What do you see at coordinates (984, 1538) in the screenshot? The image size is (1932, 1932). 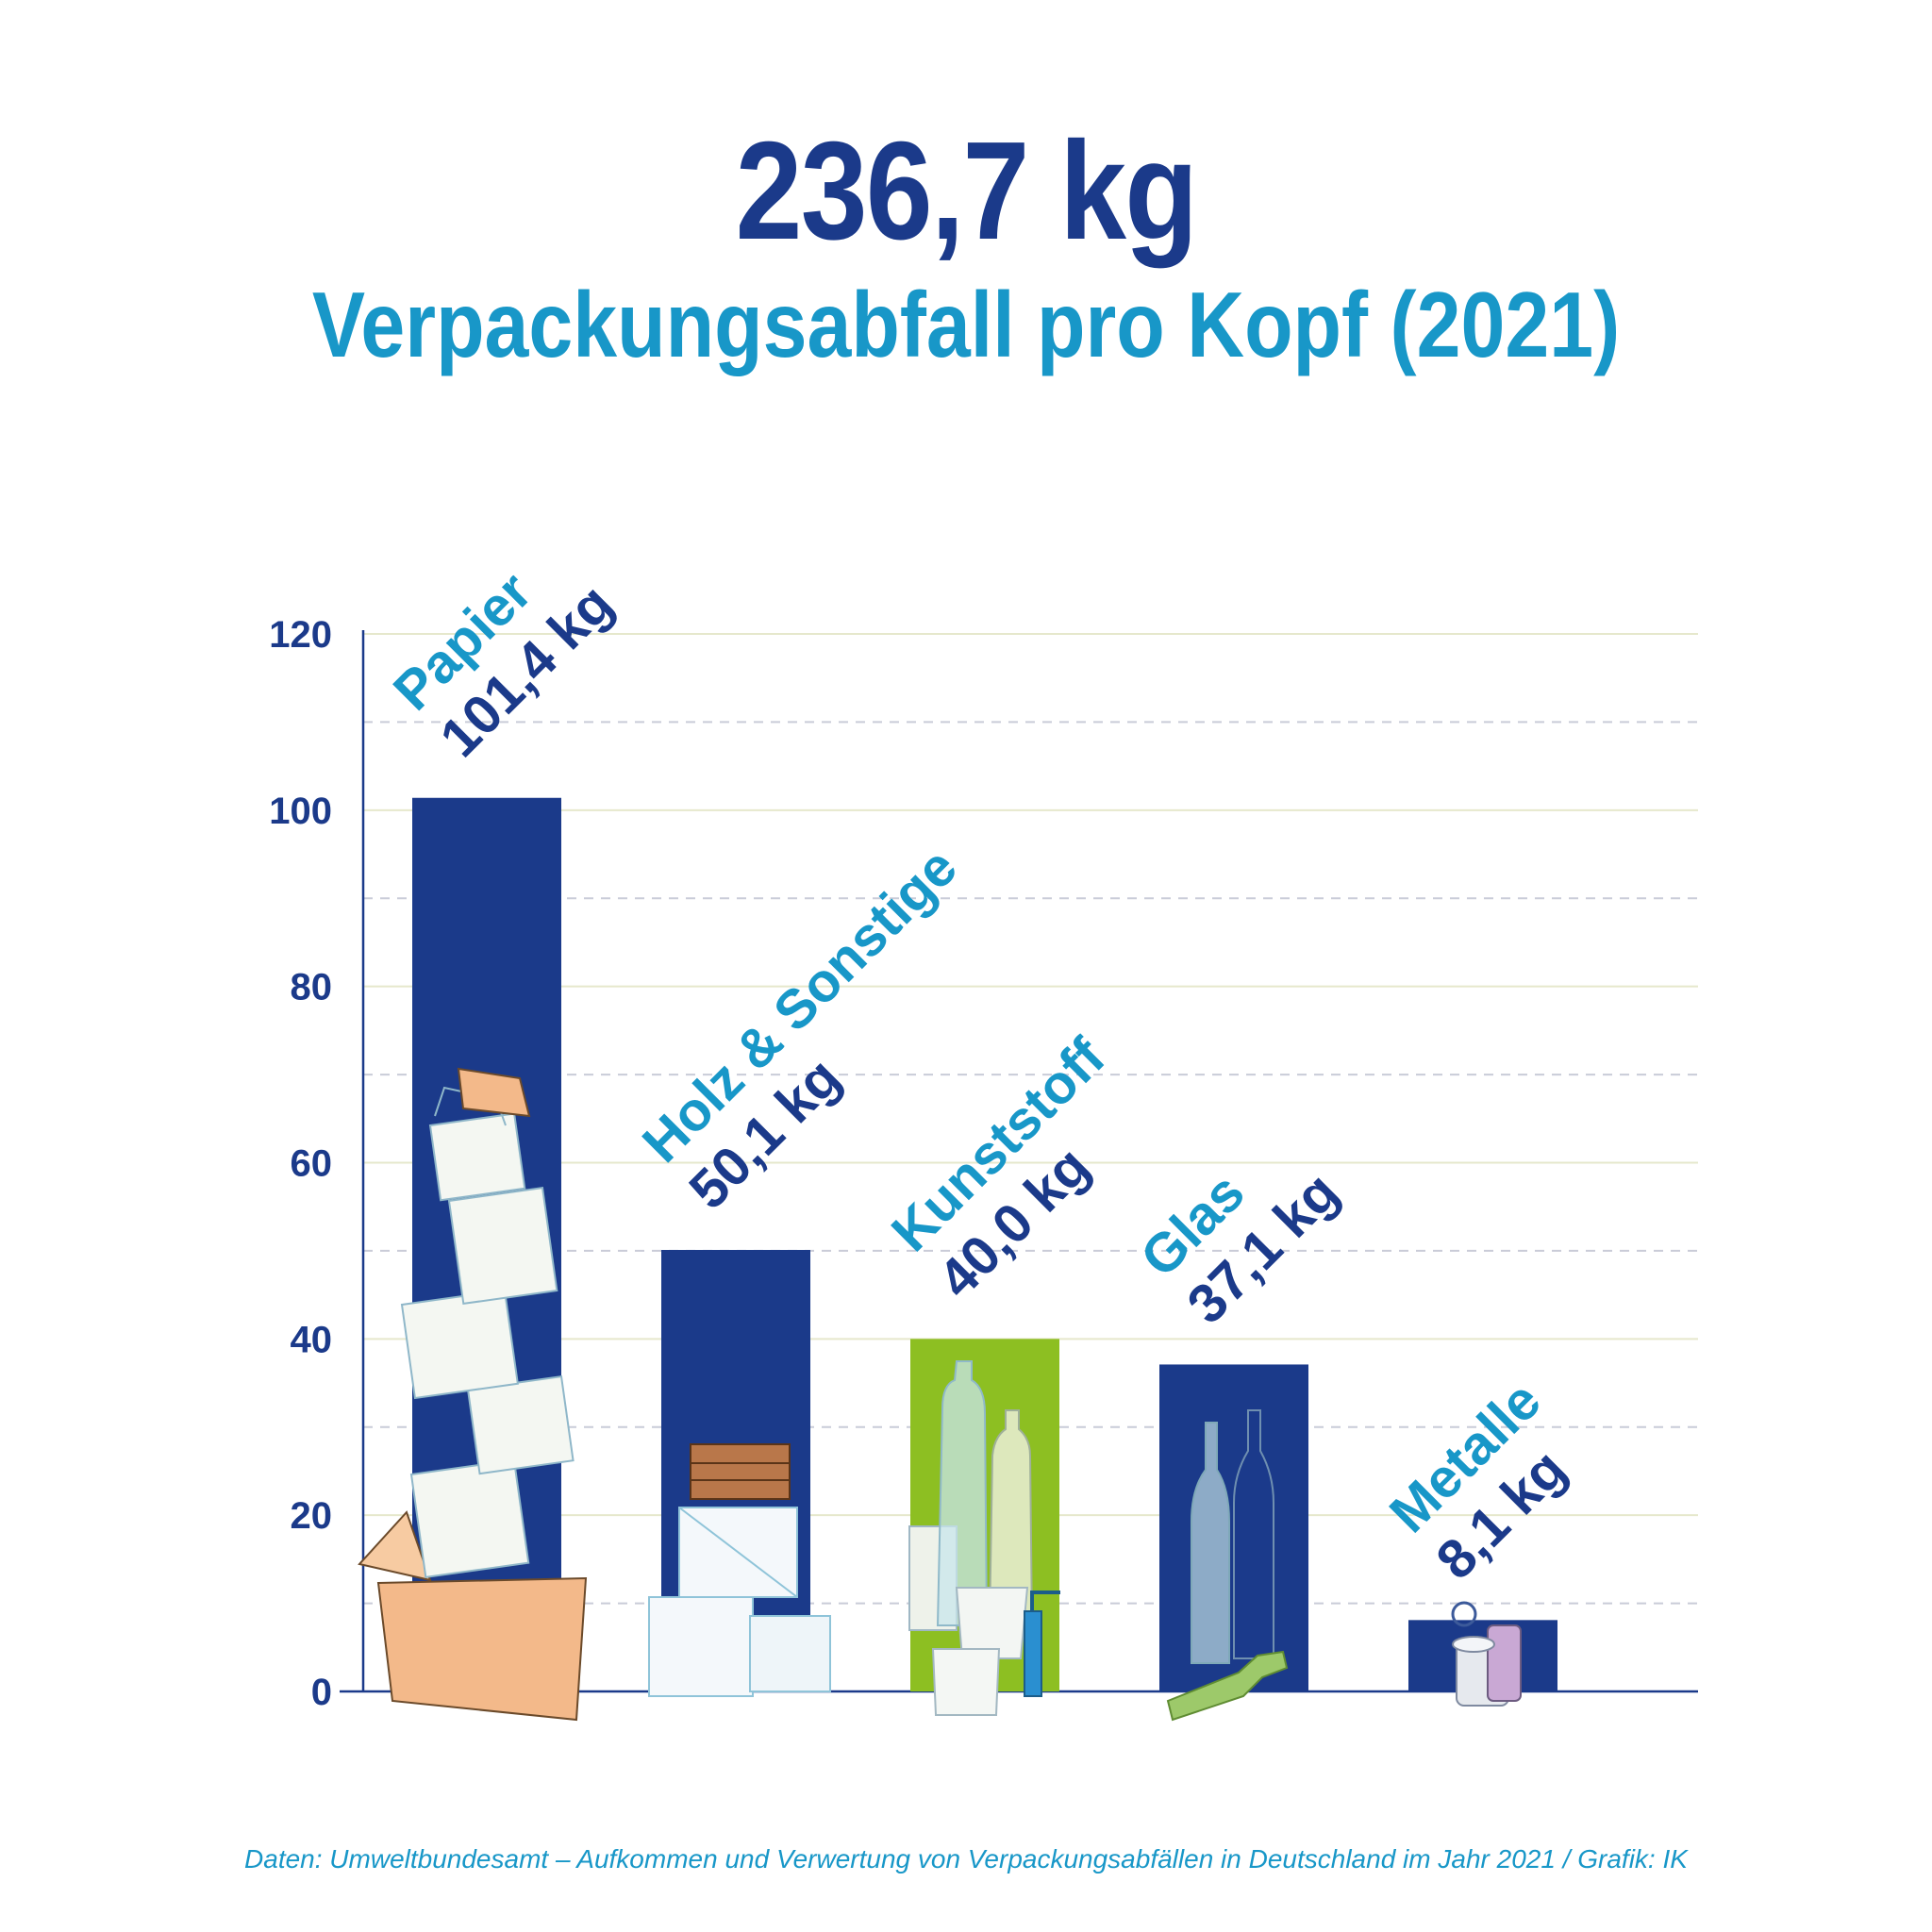 I see `plastic-bottles-icon` at bounding box center [984, 1538].